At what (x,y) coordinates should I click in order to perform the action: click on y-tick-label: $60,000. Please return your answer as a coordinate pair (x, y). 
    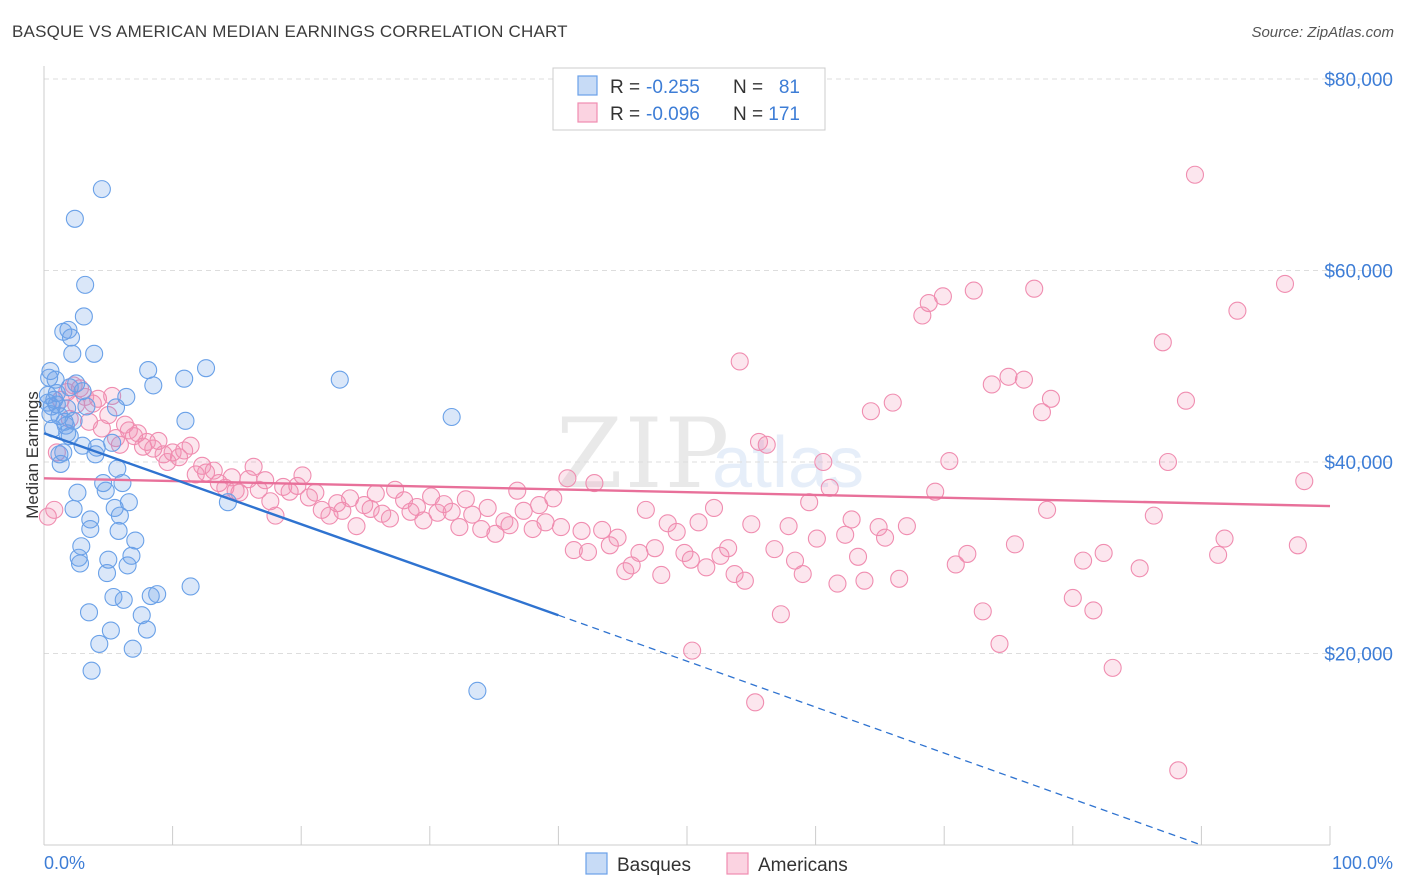
    Looking at the image, I should click on (1358, 272).